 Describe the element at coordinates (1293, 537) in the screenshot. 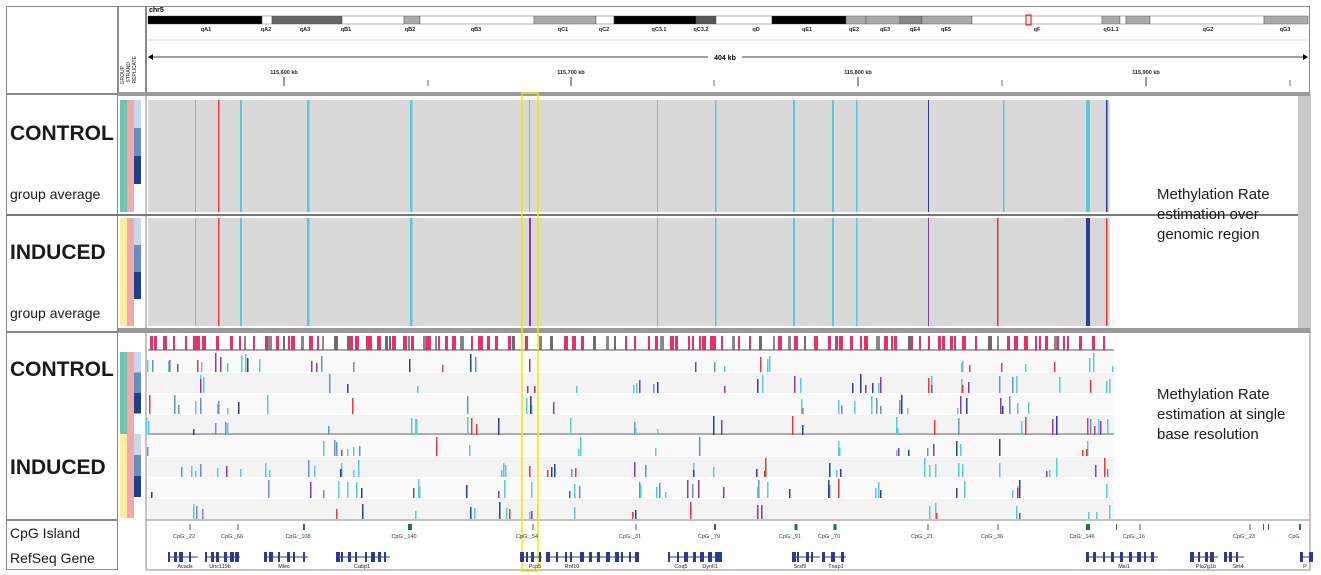

I see `cpg-island-label: CpG` at that location.